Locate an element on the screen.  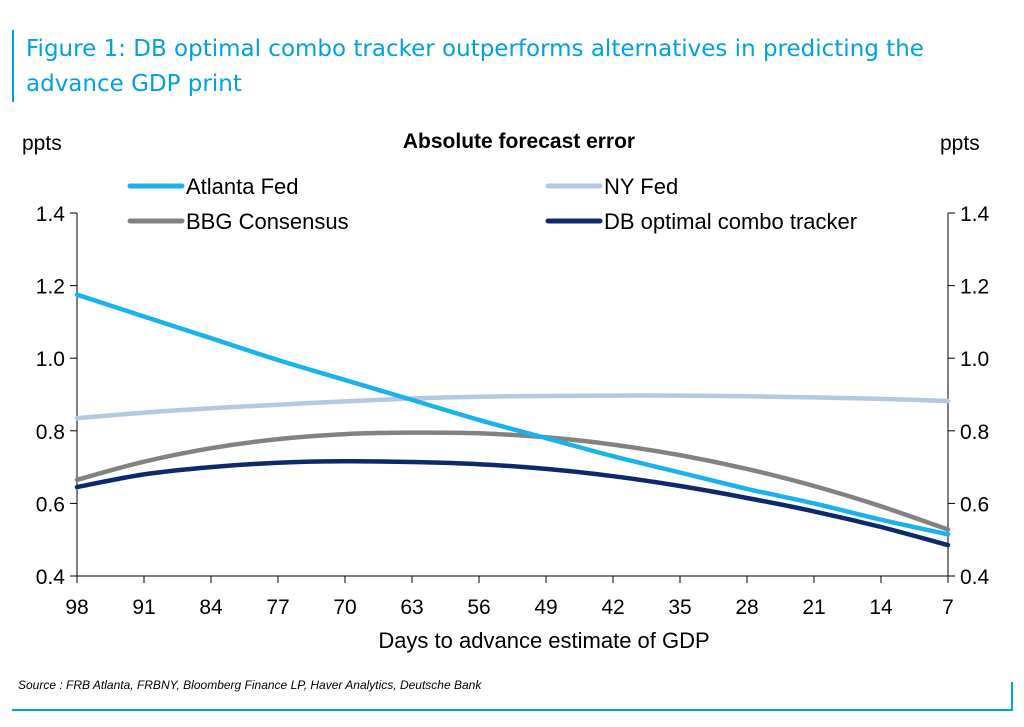
y-tick-label-right: 1.4 is located at coordinates (975, 214).